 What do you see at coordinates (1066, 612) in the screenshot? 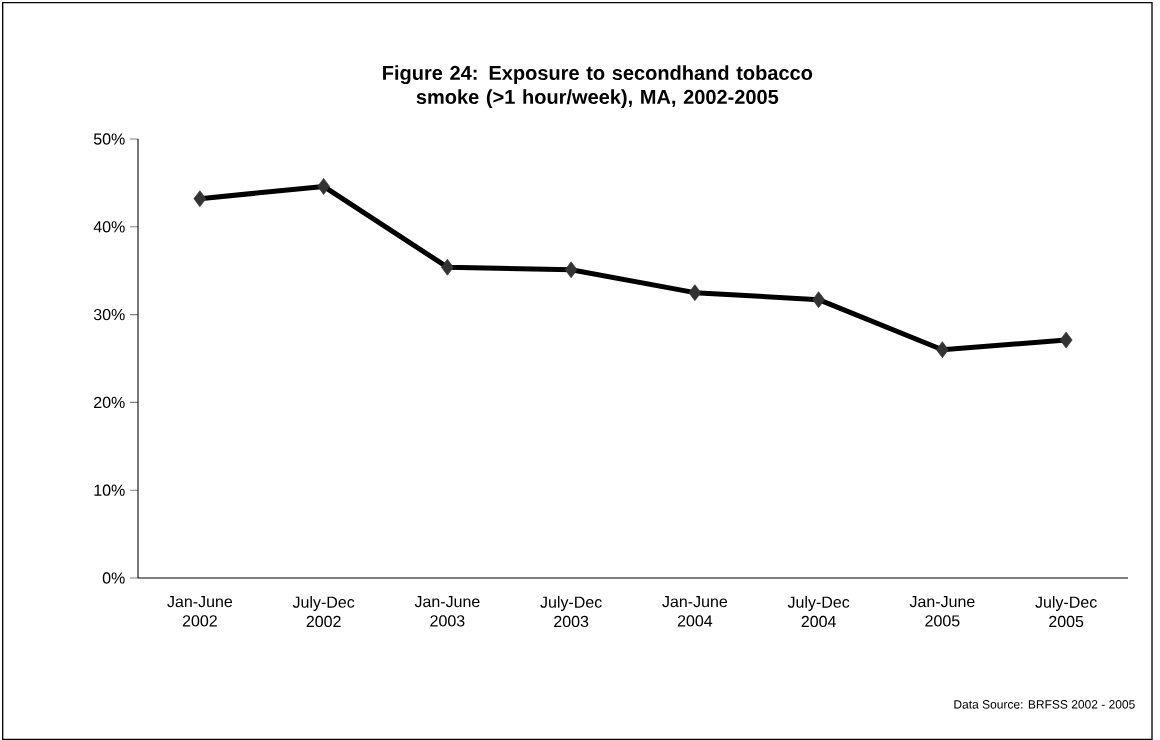
I see `x-tick-label: July-Dec 2005` at bounding box center [1066, 612].